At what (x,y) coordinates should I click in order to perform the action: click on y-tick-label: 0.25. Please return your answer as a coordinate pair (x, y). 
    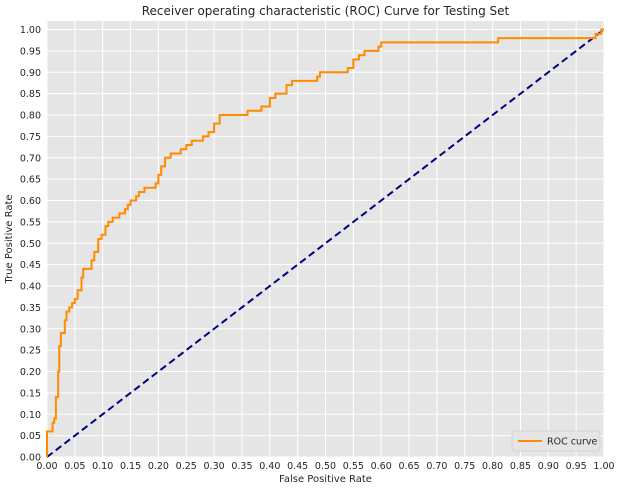
    Looking at the image, I should click on (30, 351).